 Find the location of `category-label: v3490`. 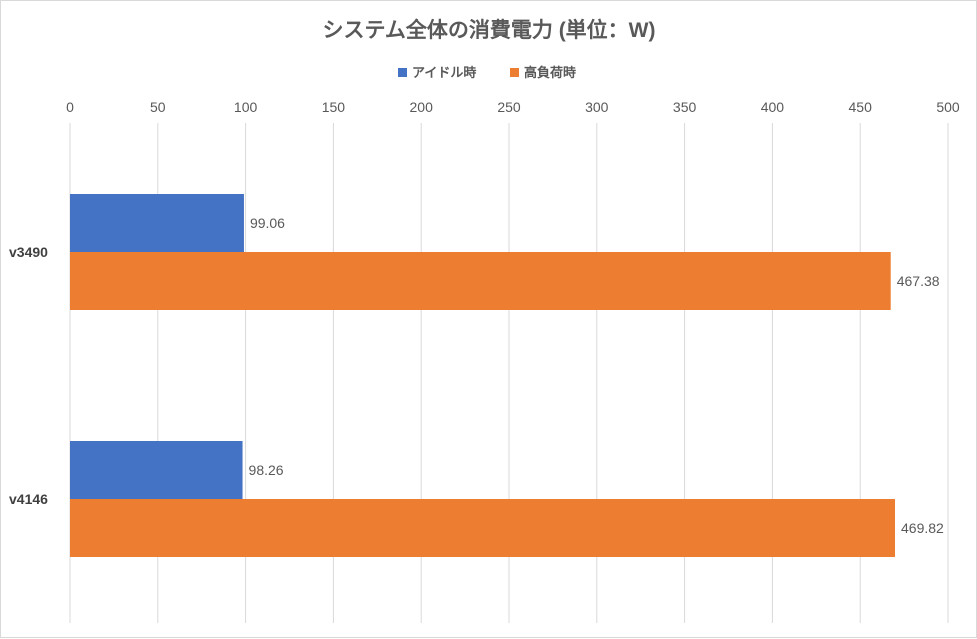

category-label: v3490 is located at coordinates (28, 252).